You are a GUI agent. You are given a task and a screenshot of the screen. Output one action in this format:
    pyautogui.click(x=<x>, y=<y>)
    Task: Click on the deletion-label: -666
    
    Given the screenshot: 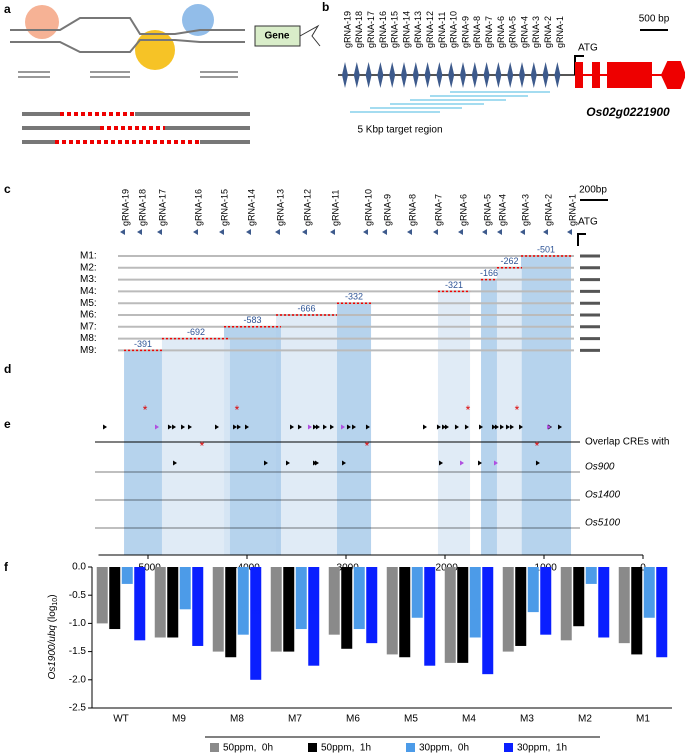 What is the action you would take?
    pyautogui.click(x=306, y=308)
    